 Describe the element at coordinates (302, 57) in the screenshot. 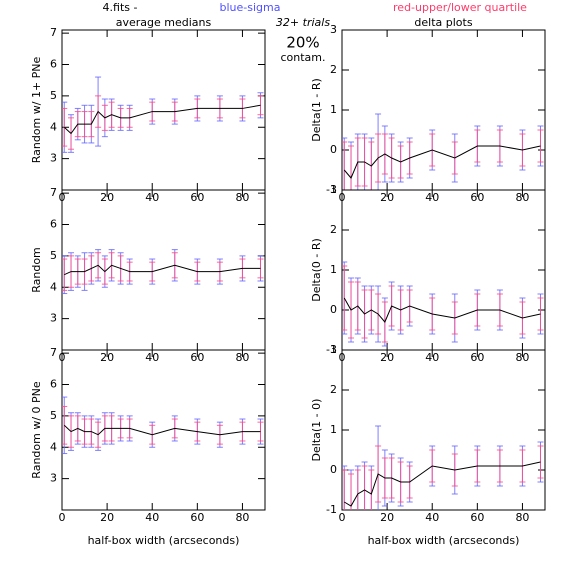

I see `contam-label: contam.` at that location.